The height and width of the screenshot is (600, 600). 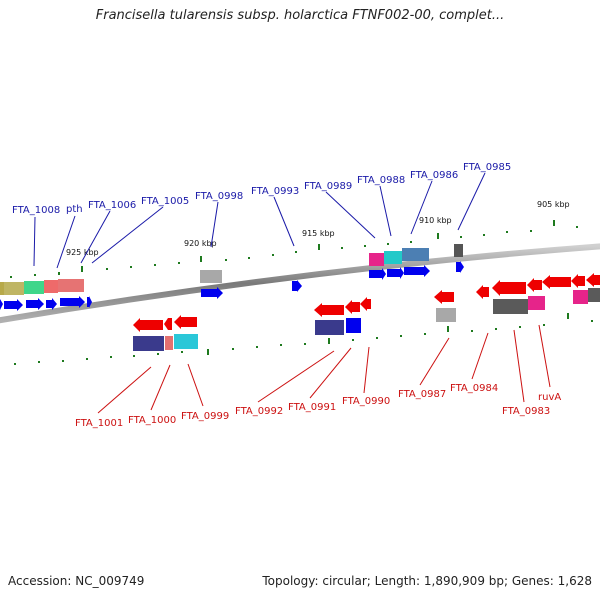 What do you see at coordinates (318, 233) in the screenshot?
I see `scale-label: 915 kbp` at bounding box center [318, 233].